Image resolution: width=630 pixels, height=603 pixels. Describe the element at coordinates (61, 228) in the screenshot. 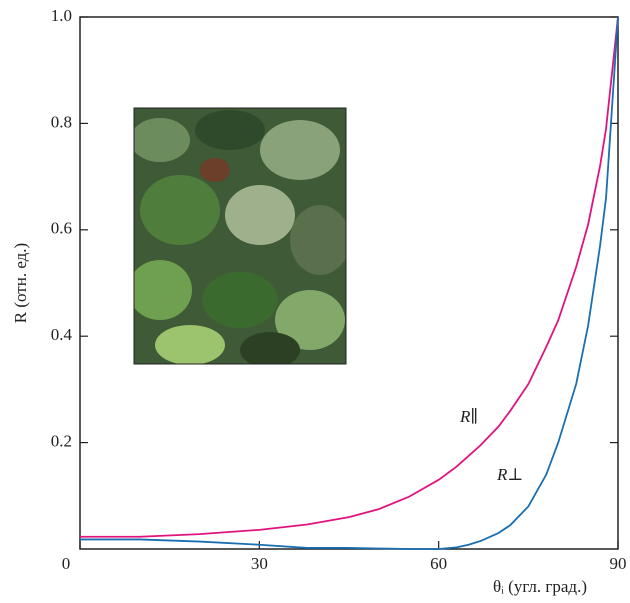

I see `y-tick-label: 0.6` at that location.